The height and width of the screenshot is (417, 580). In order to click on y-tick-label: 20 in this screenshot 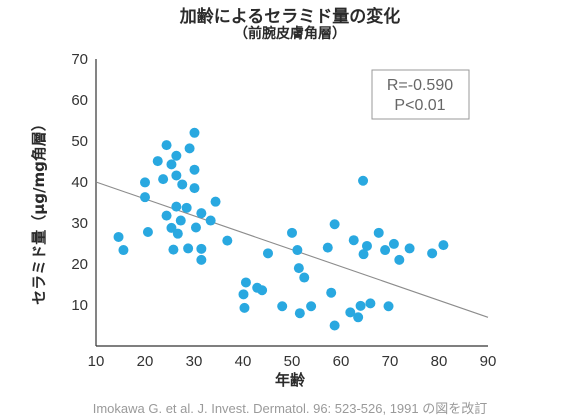, I will do `click(79, 264)`.